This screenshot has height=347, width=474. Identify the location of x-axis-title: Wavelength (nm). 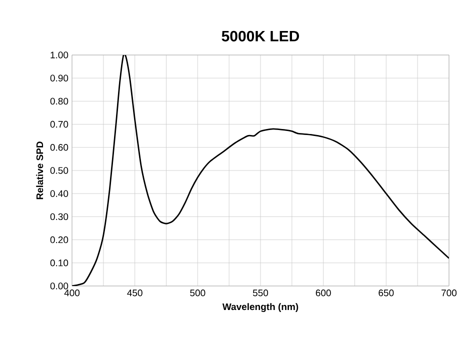
(260, 307).